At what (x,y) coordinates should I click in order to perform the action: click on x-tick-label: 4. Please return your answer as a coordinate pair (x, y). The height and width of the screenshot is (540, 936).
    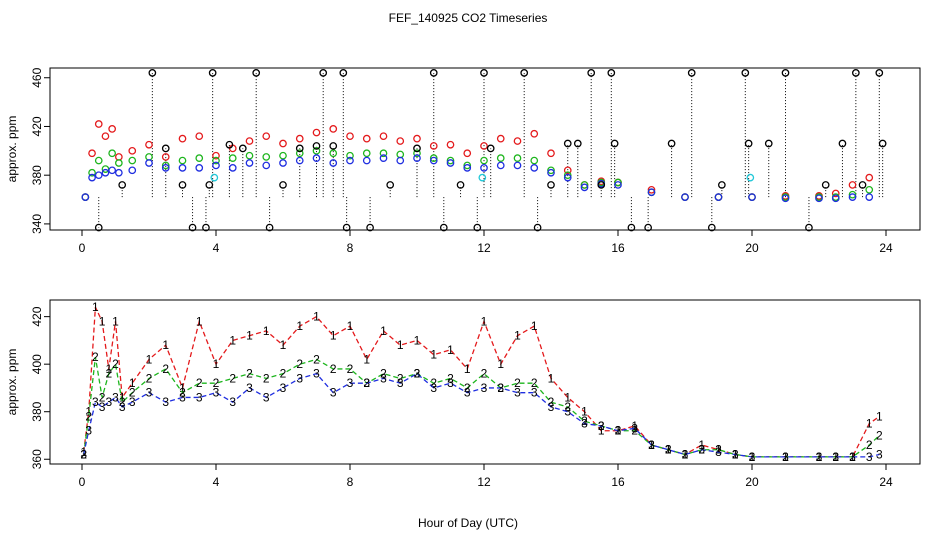
    Looking at the image, I should click on (216, 482).